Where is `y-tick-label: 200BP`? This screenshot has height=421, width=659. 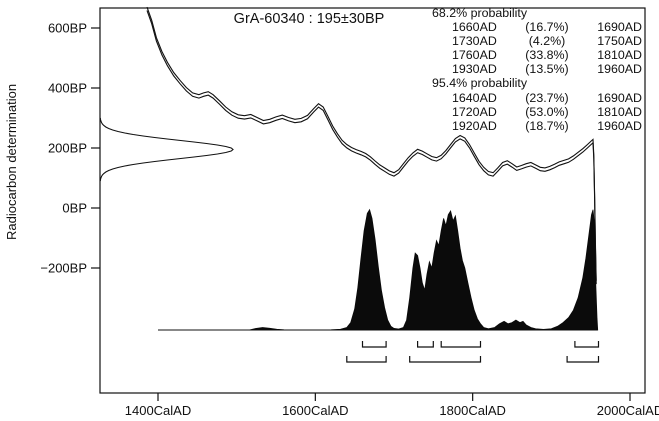
y-tick-label: 200BP is located at coordinates (67, 148).